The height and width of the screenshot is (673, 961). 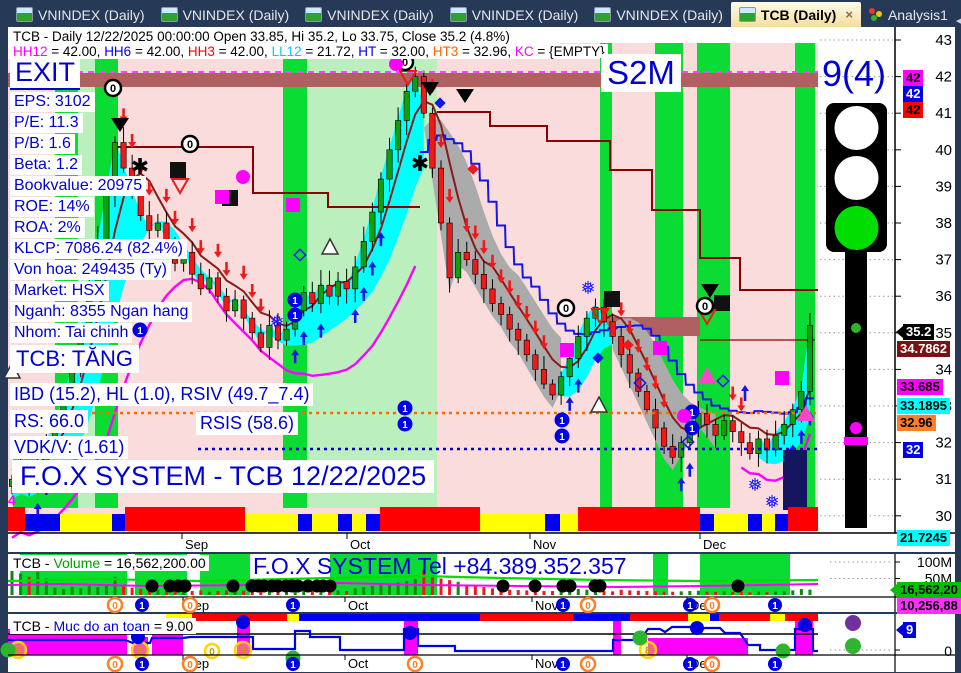 I want to click on axis-value-chip: 21.7245, so click(x=923, y=538).